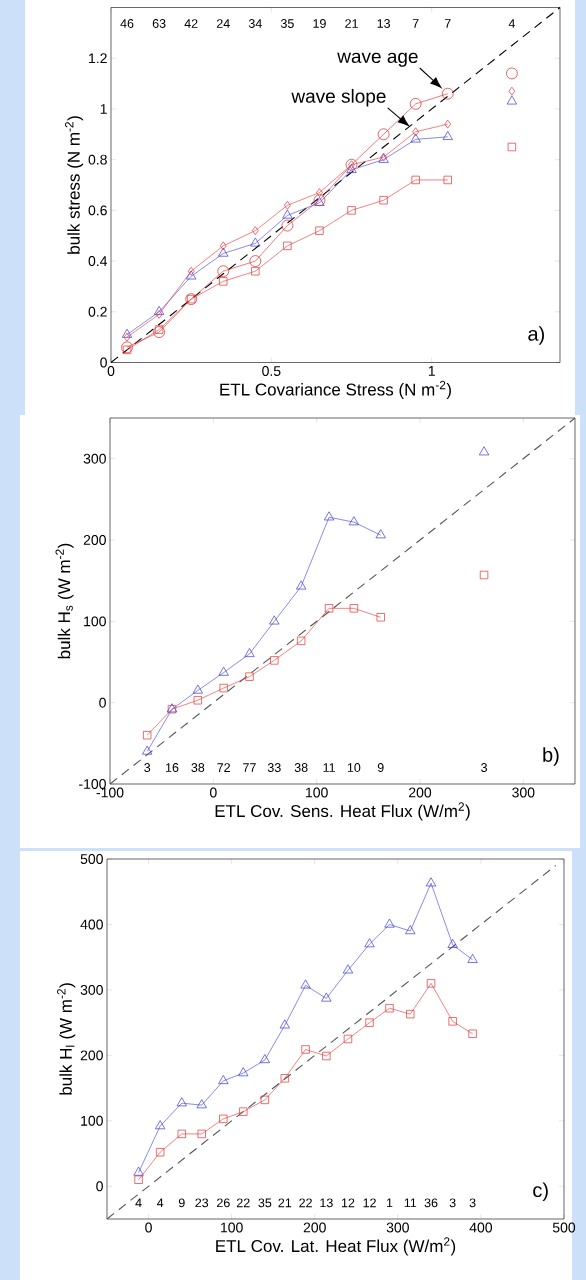 Image resolution: width=586 pixels, height=1280 pixels. I want to click on annotation: c), so click(540, 1192).